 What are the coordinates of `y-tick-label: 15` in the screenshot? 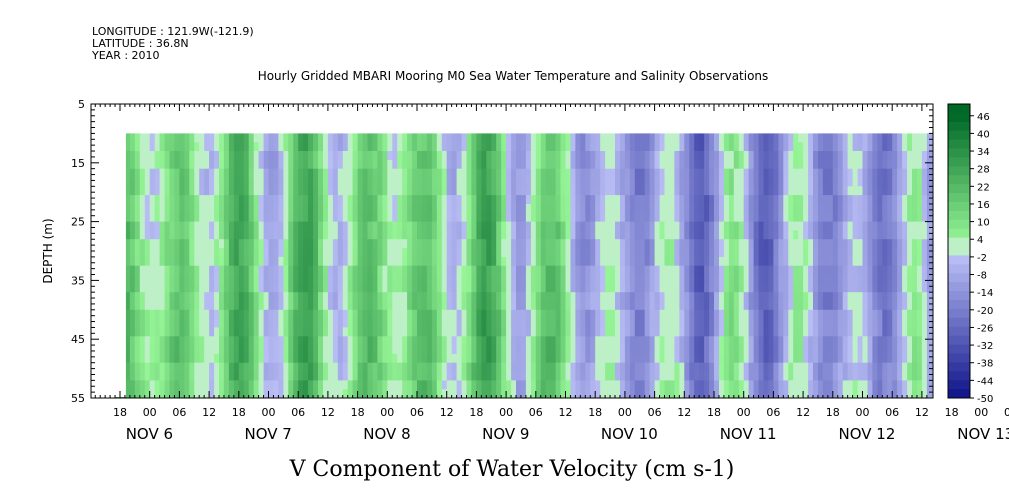 It's located at (78, 163).